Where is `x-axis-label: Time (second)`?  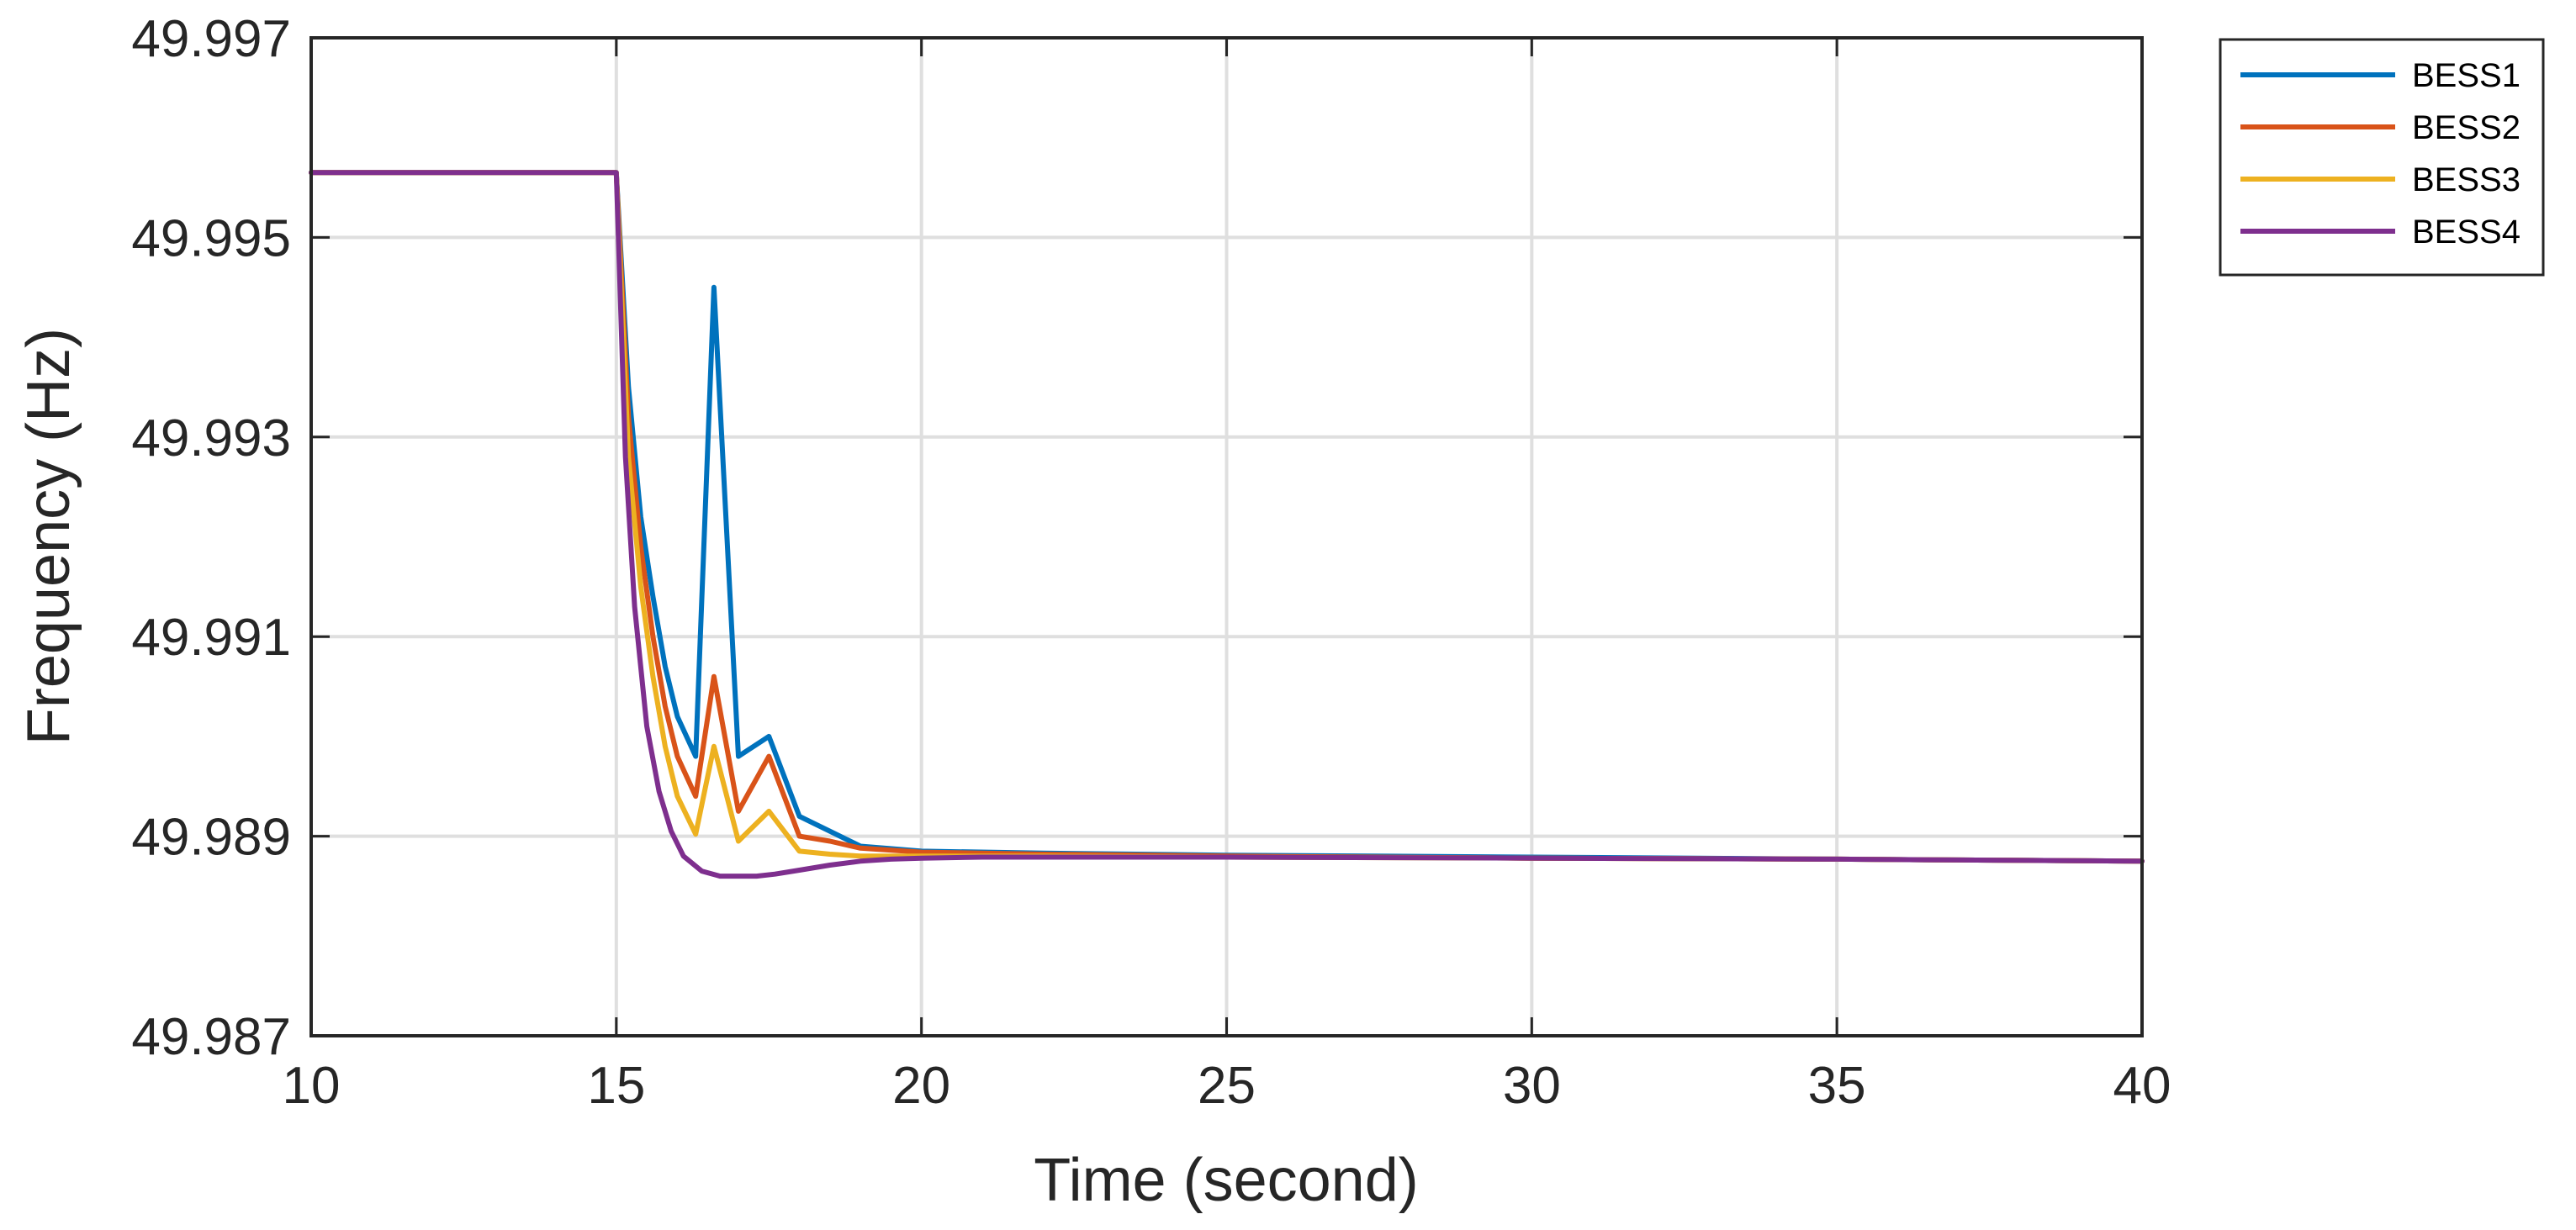
x-axis-label: Time (second) is located at coordinates (1226, 1180).